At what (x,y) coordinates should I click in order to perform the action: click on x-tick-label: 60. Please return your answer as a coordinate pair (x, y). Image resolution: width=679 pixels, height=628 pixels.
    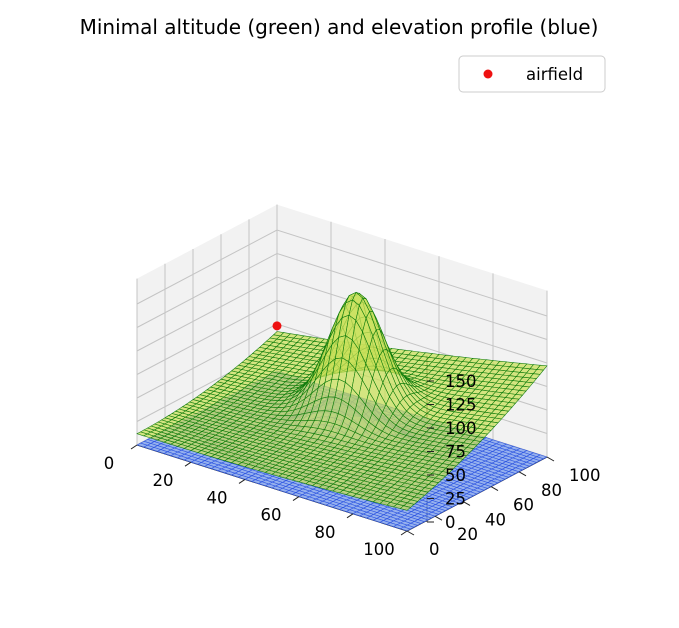
    Looking at the image, I should click on (271, 515).